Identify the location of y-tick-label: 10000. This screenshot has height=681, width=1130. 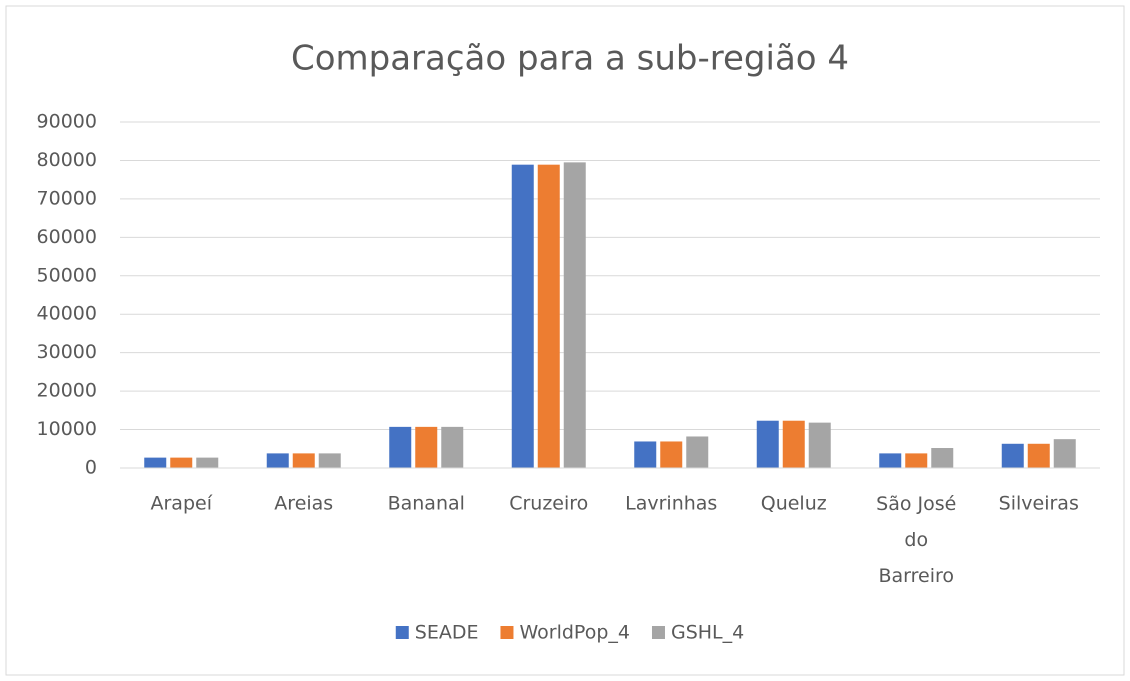
(67, 429).